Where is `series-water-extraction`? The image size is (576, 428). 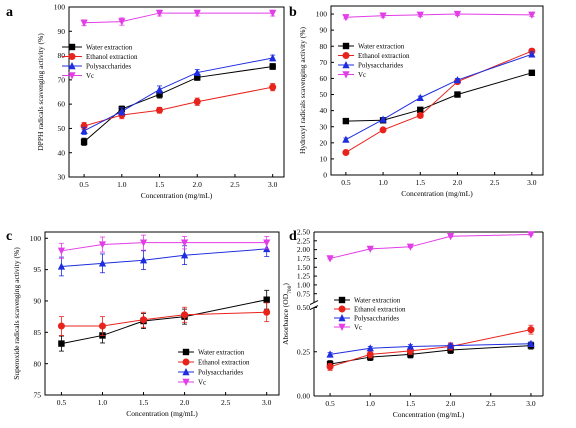 series-water-extraction is located at coordinates (439, 97).